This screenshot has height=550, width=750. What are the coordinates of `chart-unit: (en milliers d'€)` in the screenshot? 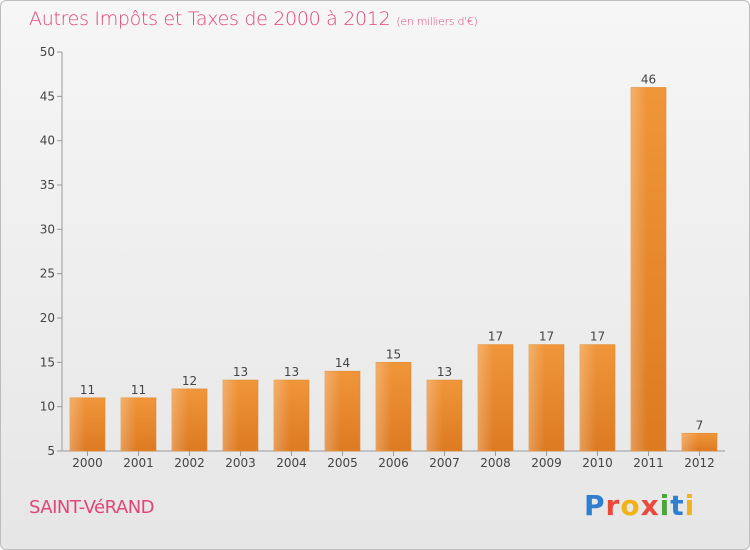 It's located at (437, 21).